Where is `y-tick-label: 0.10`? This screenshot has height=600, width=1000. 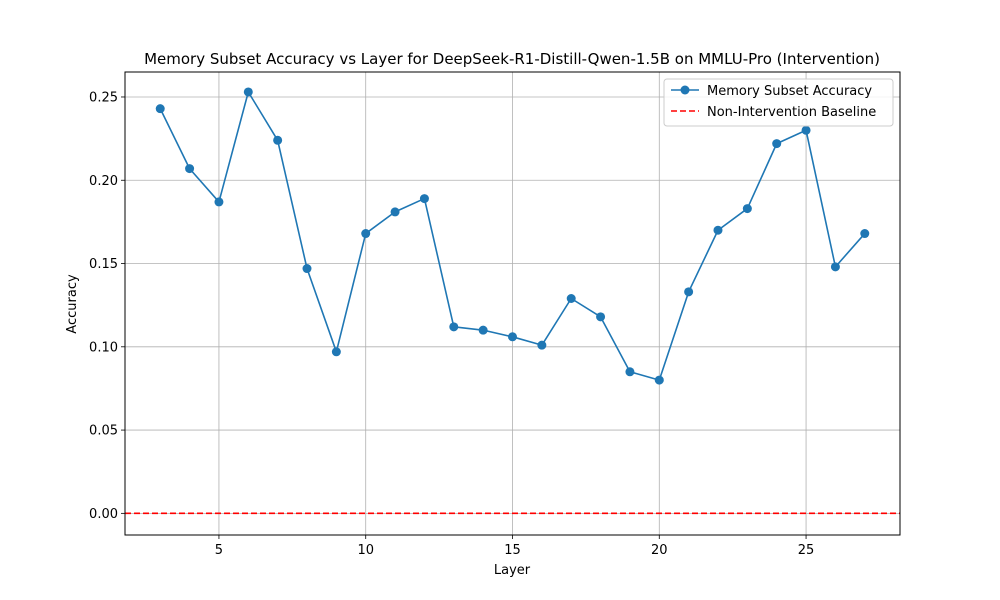 y-tick-label: 0.10 is located at coordinates (103, 347).